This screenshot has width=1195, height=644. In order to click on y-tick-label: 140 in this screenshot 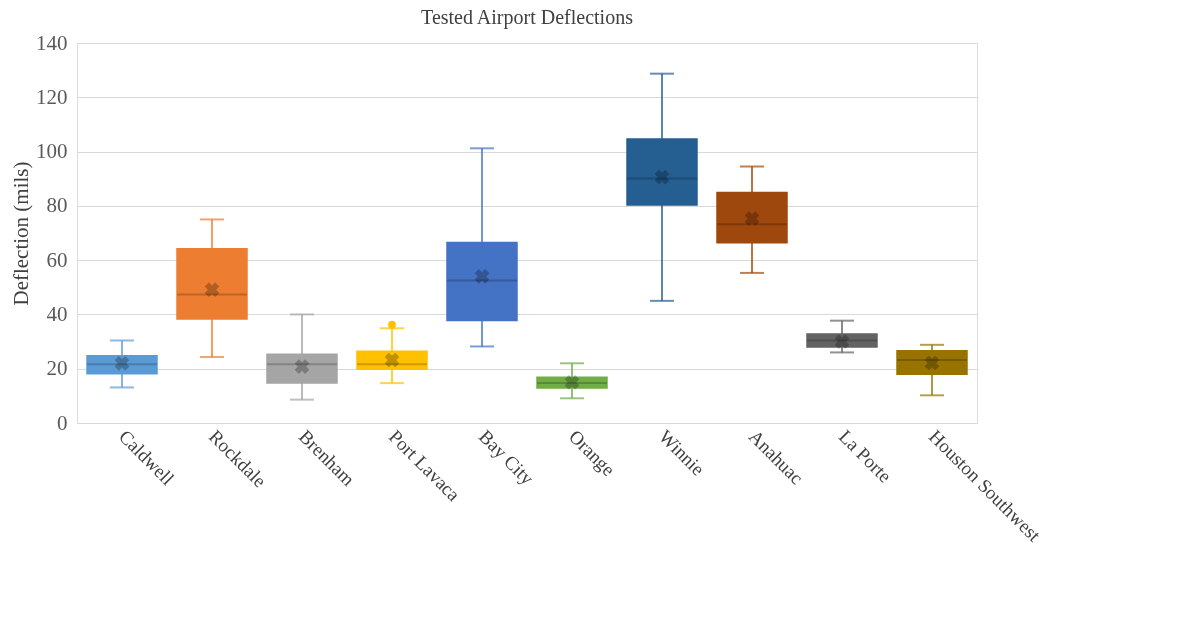, I will do `click(52, 42)`.